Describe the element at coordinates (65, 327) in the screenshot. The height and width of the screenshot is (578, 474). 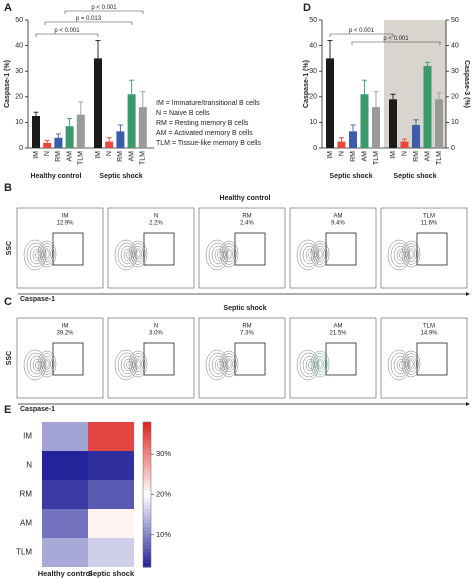
I see `gate-name: IM` at that location.